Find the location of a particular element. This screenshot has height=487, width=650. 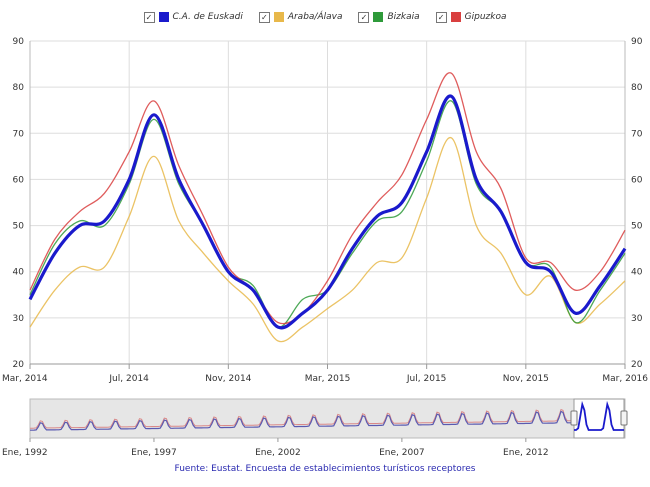

legend-item: ✓ C.A. de Euskadi is located at coordinates (193, 17).